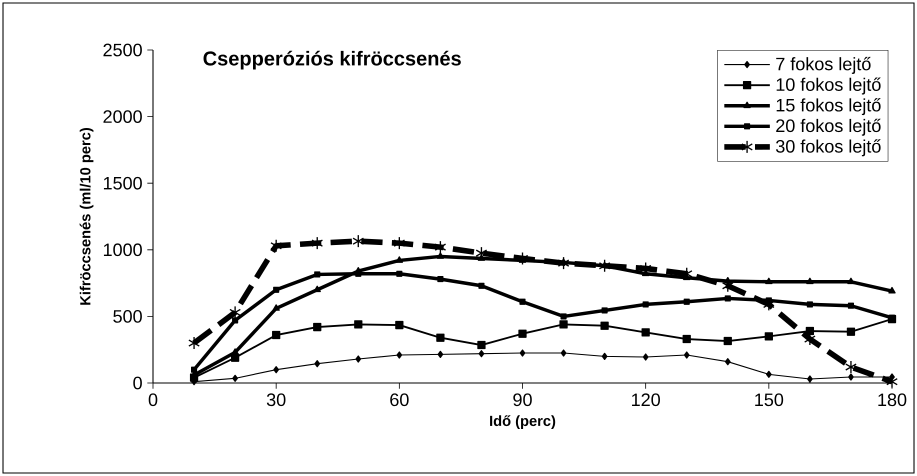 The height and width of the screenshot is (476, 917). I want to click on x-axis-title: Idő (perc), so click(523, 422).